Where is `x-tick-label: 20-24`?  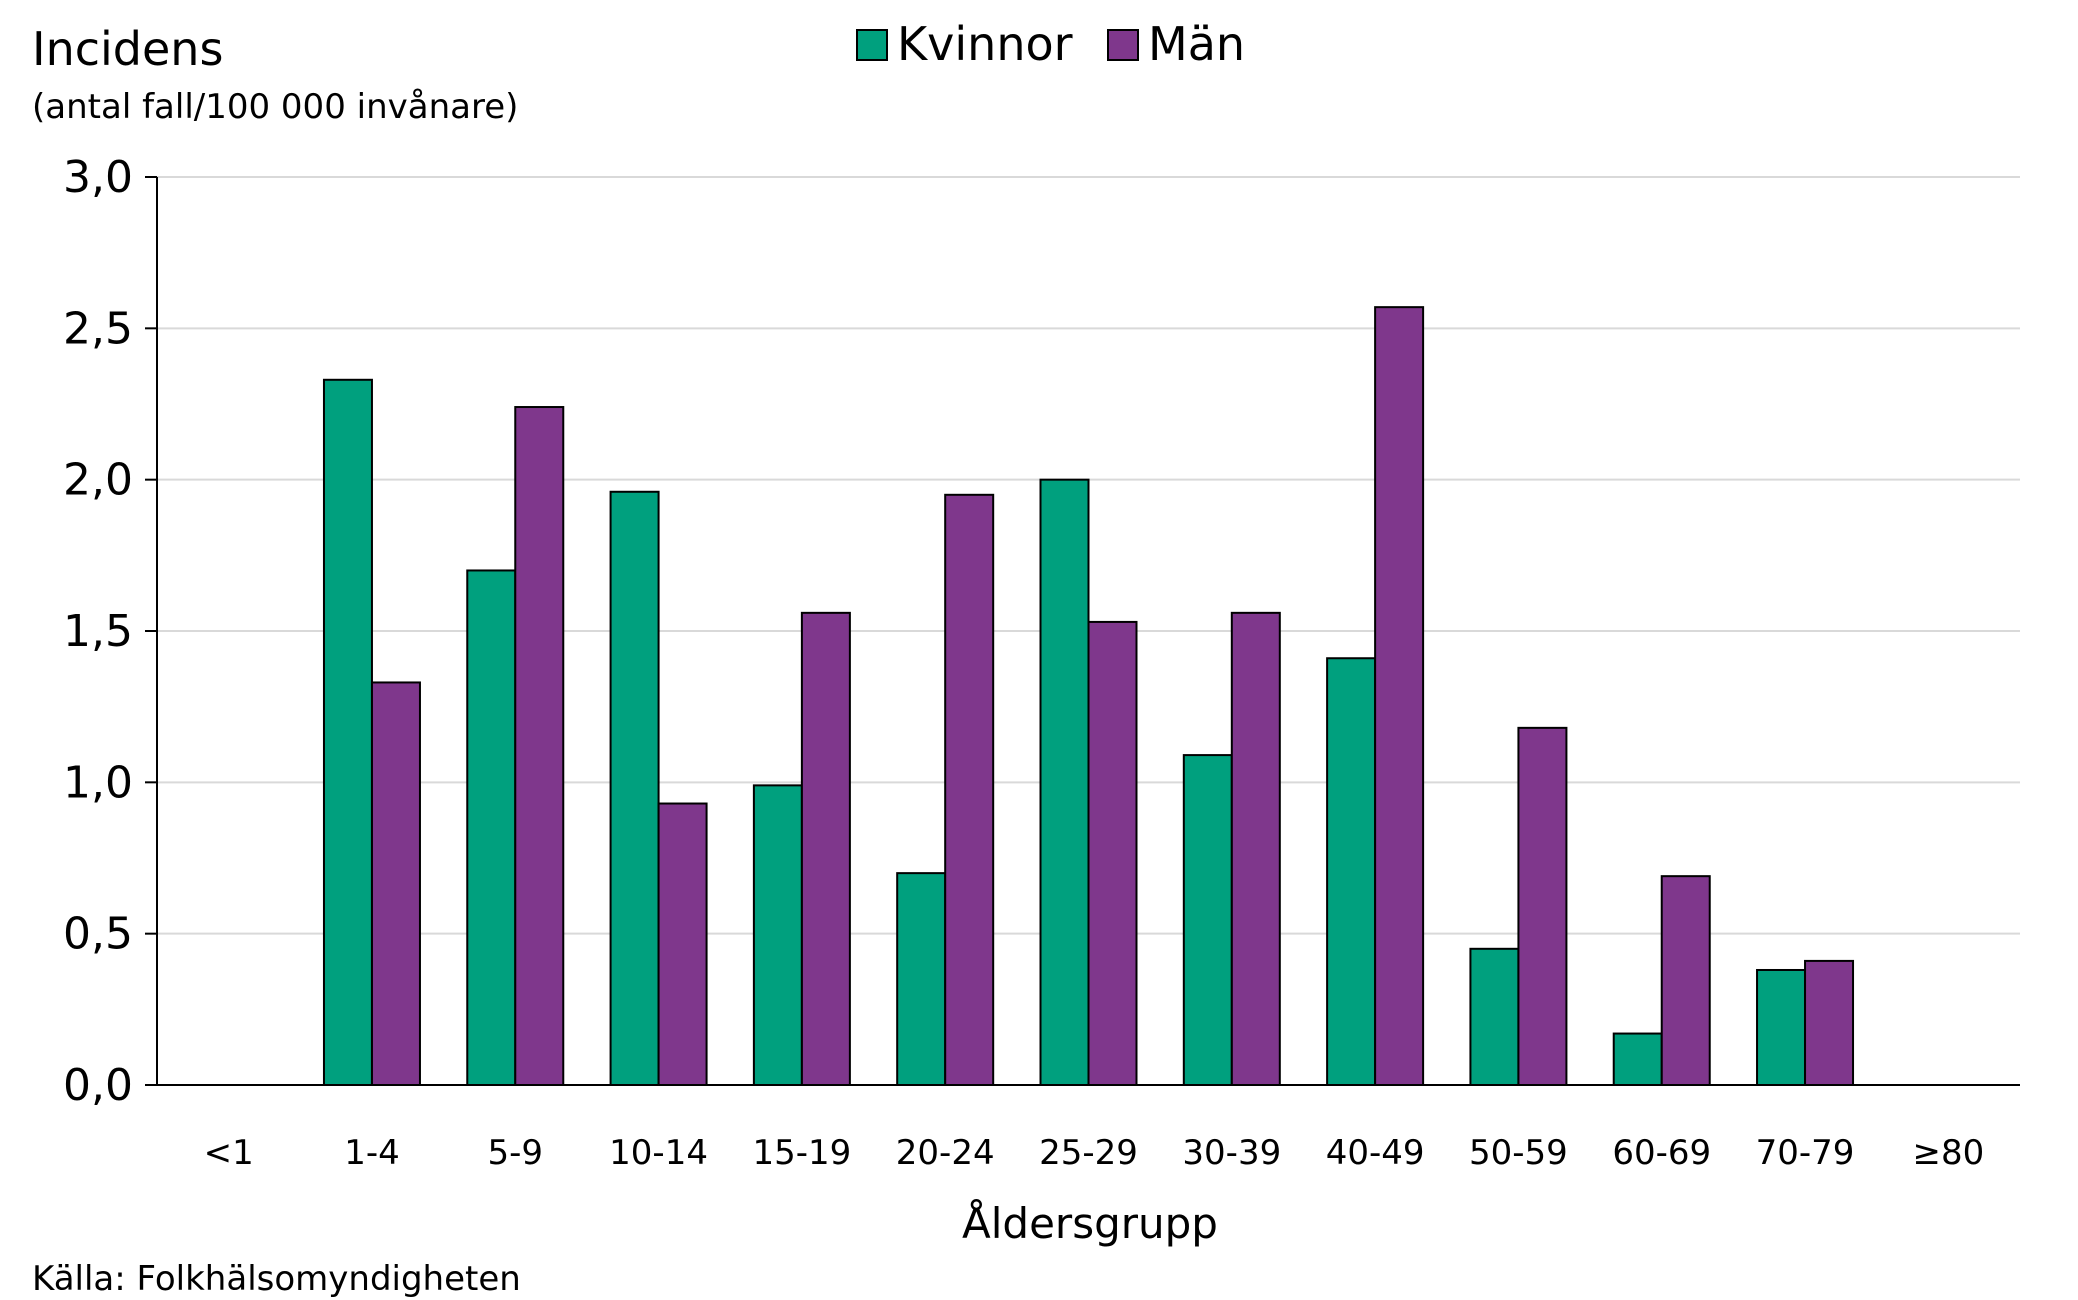
x-tick-label: 20-24 is located at coordinates (945, 1153).